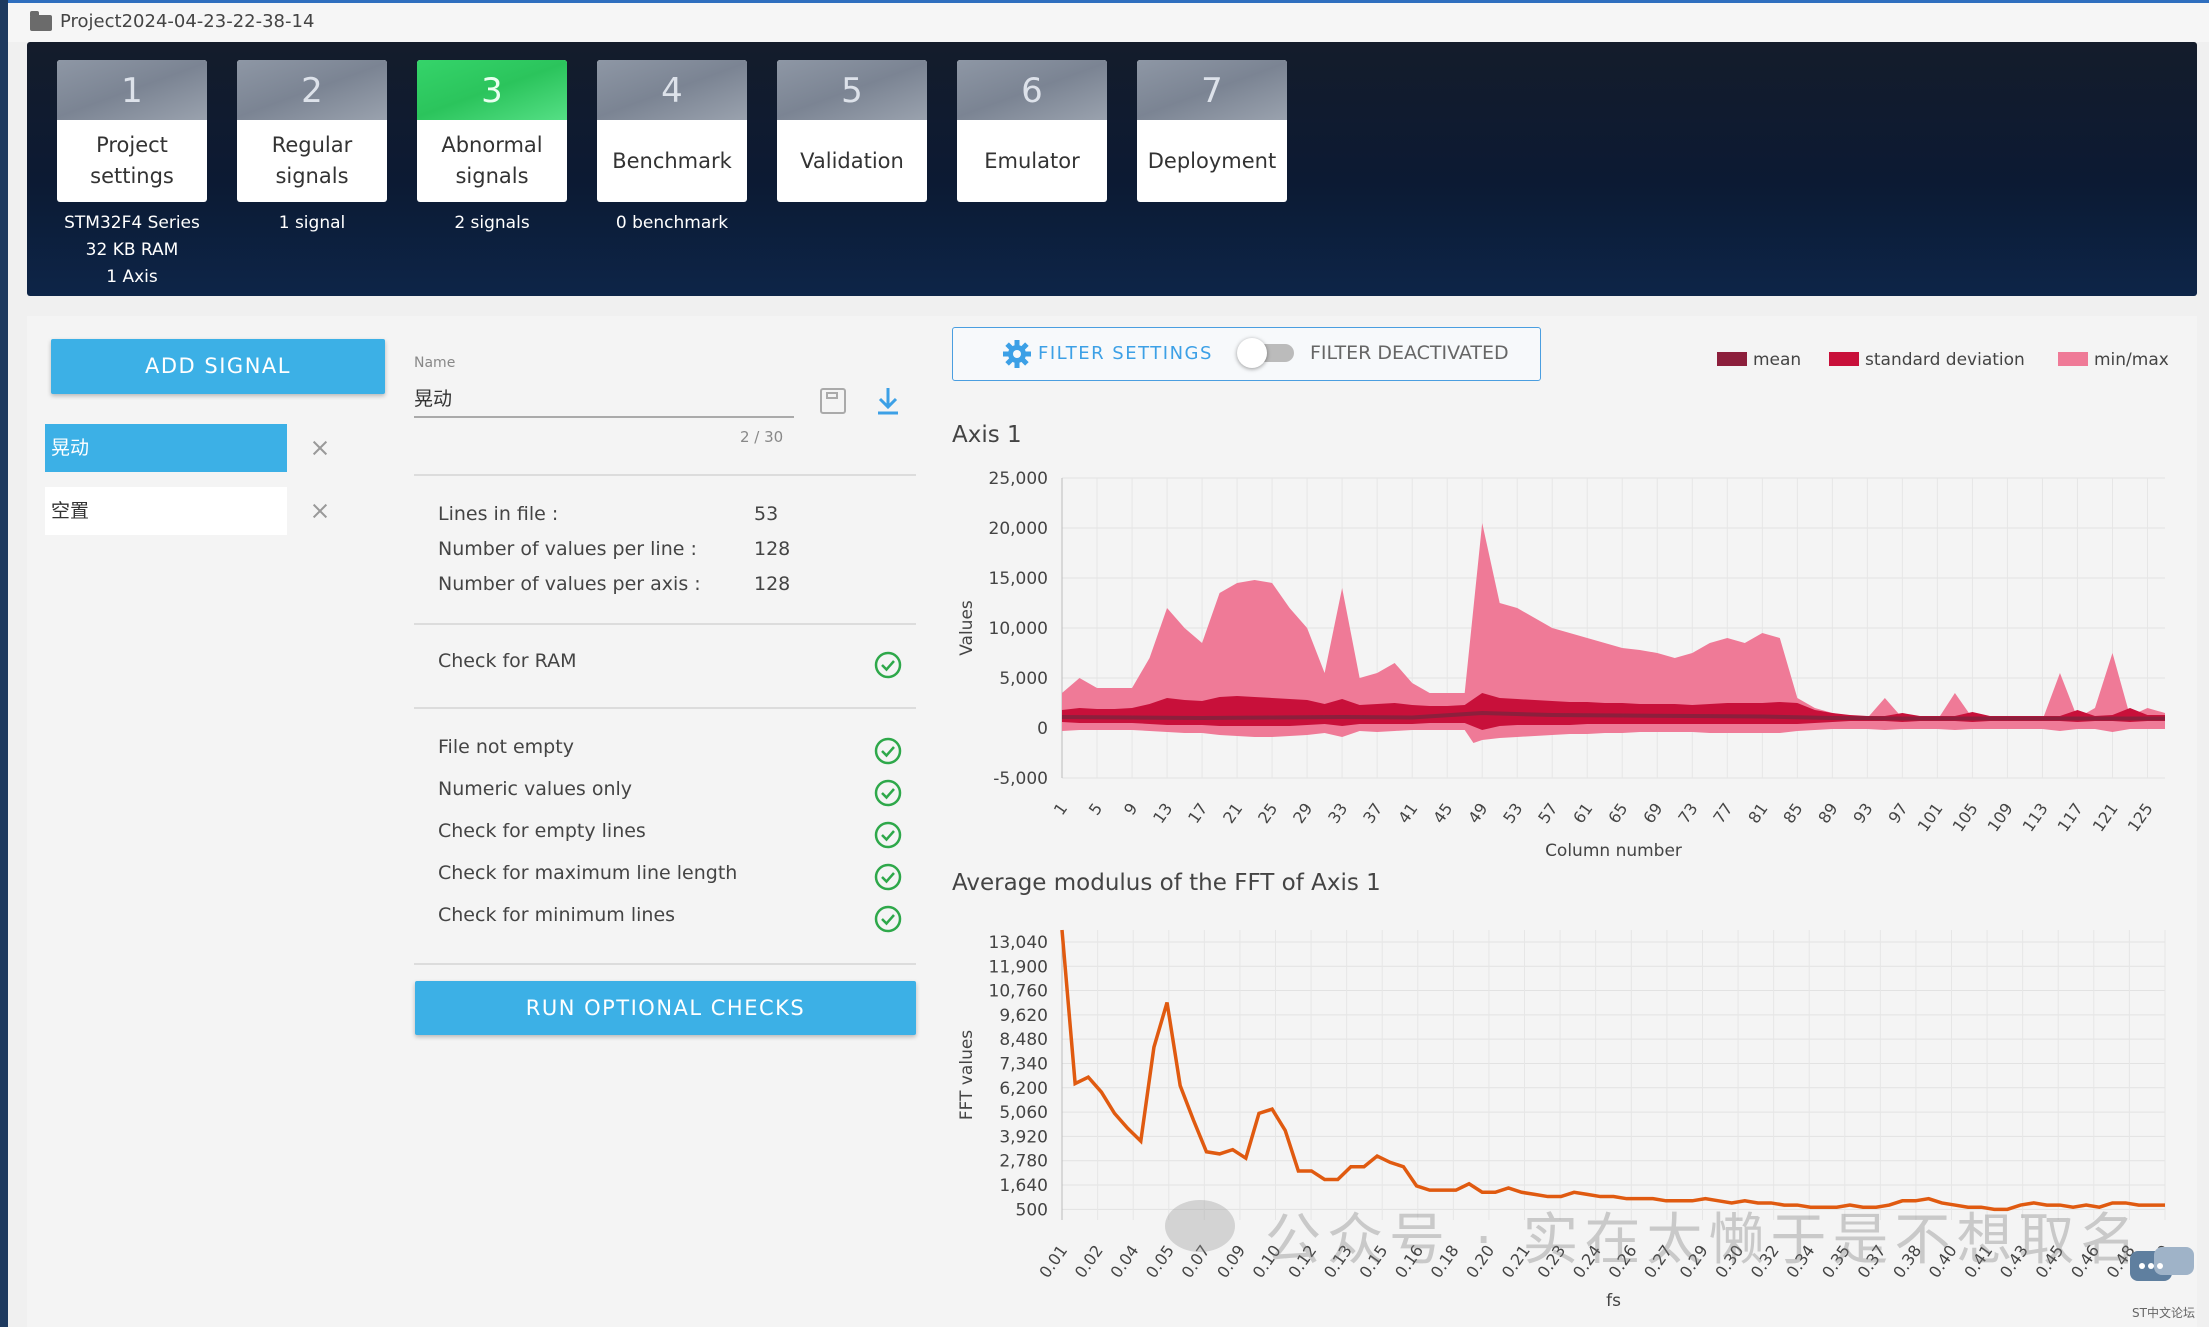 This screenshot has width=2209, height=1327. What do you see at coordinates (1617, 813) in the screenshot?
I see `x-tick-label: 65` at bounding box center [1617, 813].